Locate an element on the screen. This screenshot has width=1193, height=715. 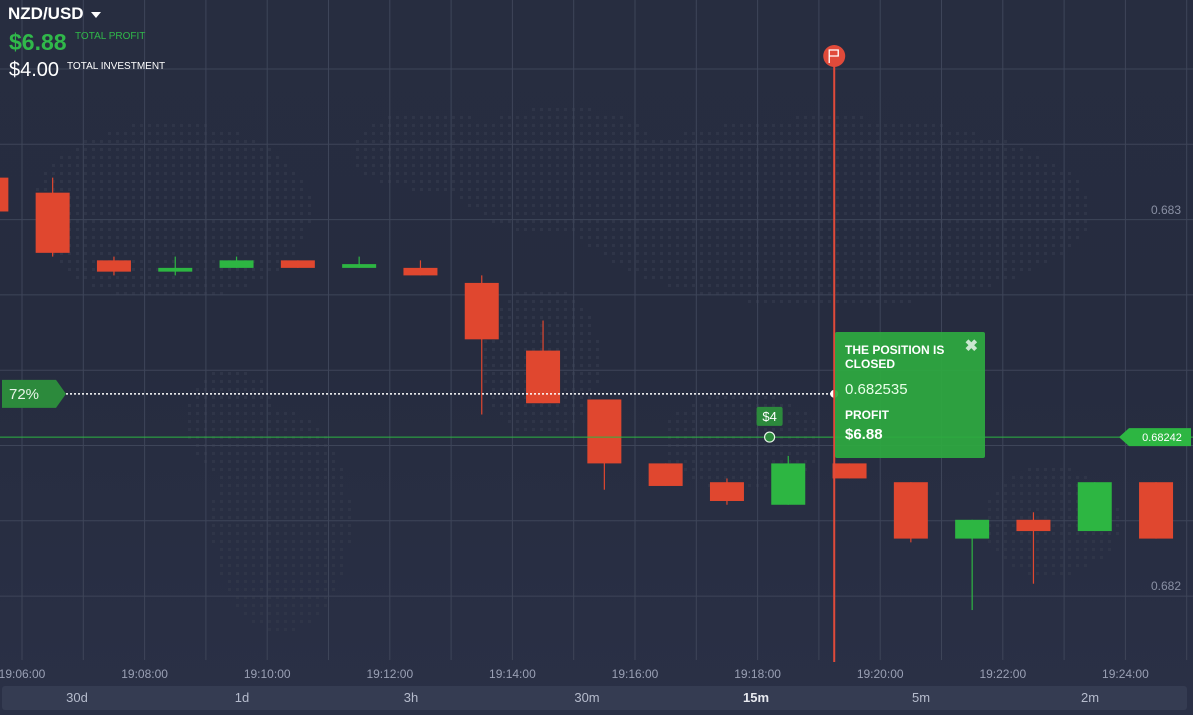
time-tick-label: 19:14:00 is located at coordinates (512, 674).